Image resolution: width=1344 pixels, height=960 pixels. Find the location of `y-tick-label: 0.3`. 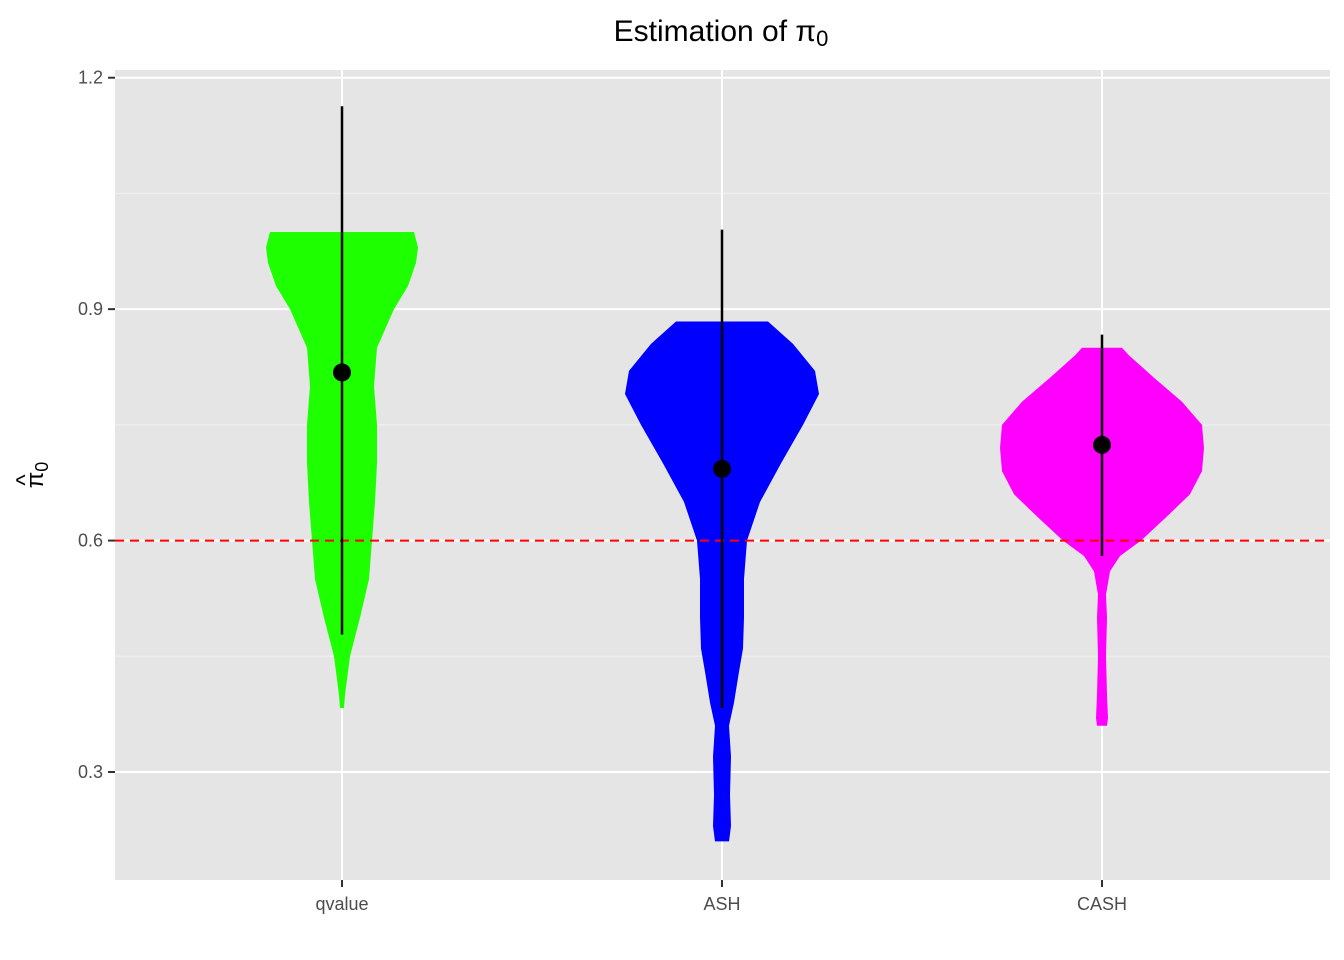

y-tick-label: 0.3 is located at coordinates (90, 772).